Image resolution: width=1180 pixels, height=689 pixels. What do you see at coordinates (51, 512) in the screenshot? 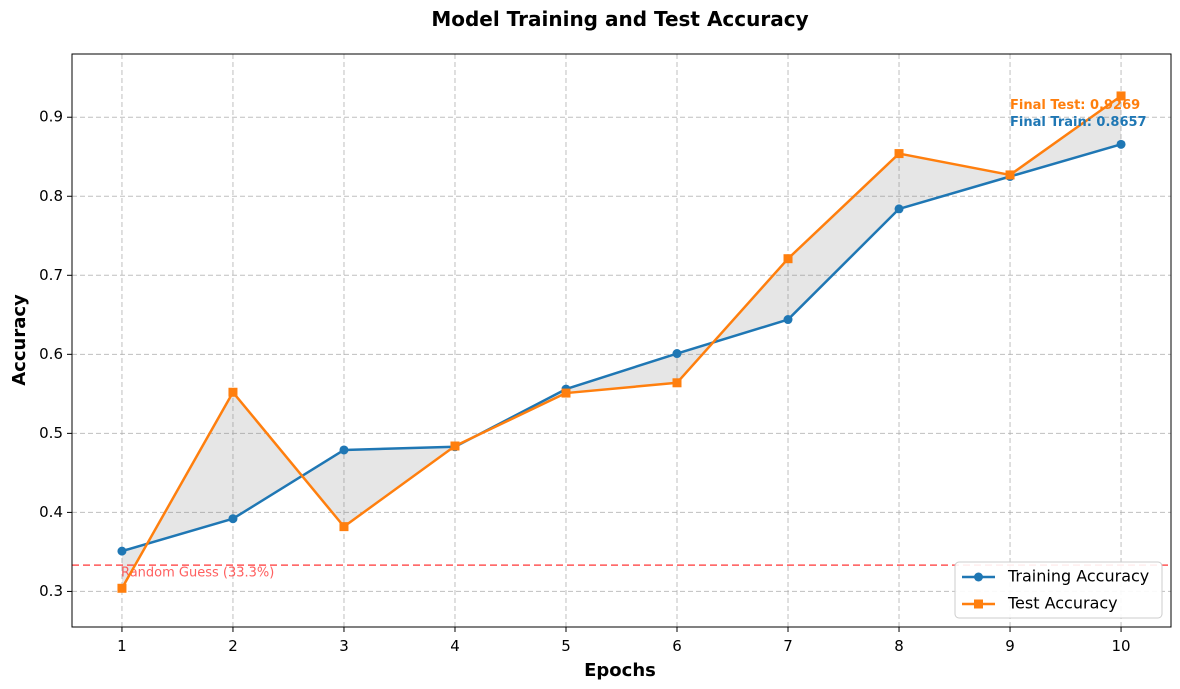
I see `y-tick-label: 0.4` at bounding box center [51, 512].